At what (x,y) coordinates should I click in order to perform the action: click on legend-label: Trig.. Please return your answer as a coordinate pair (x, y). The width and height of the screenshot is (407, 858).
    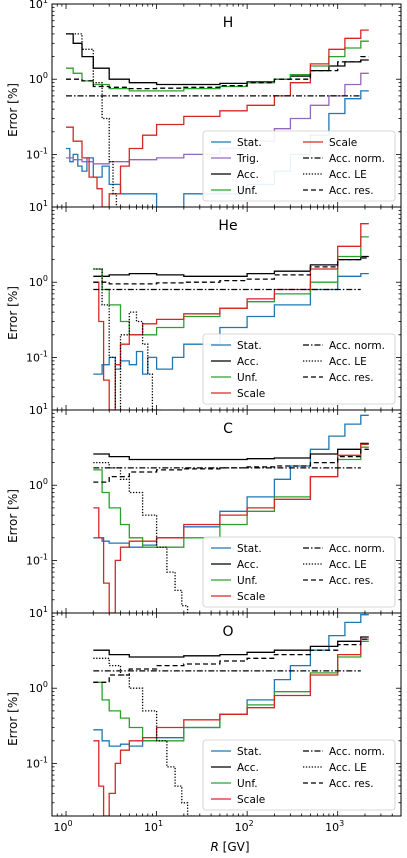
    Looking at the image, I should click on (247, 159).